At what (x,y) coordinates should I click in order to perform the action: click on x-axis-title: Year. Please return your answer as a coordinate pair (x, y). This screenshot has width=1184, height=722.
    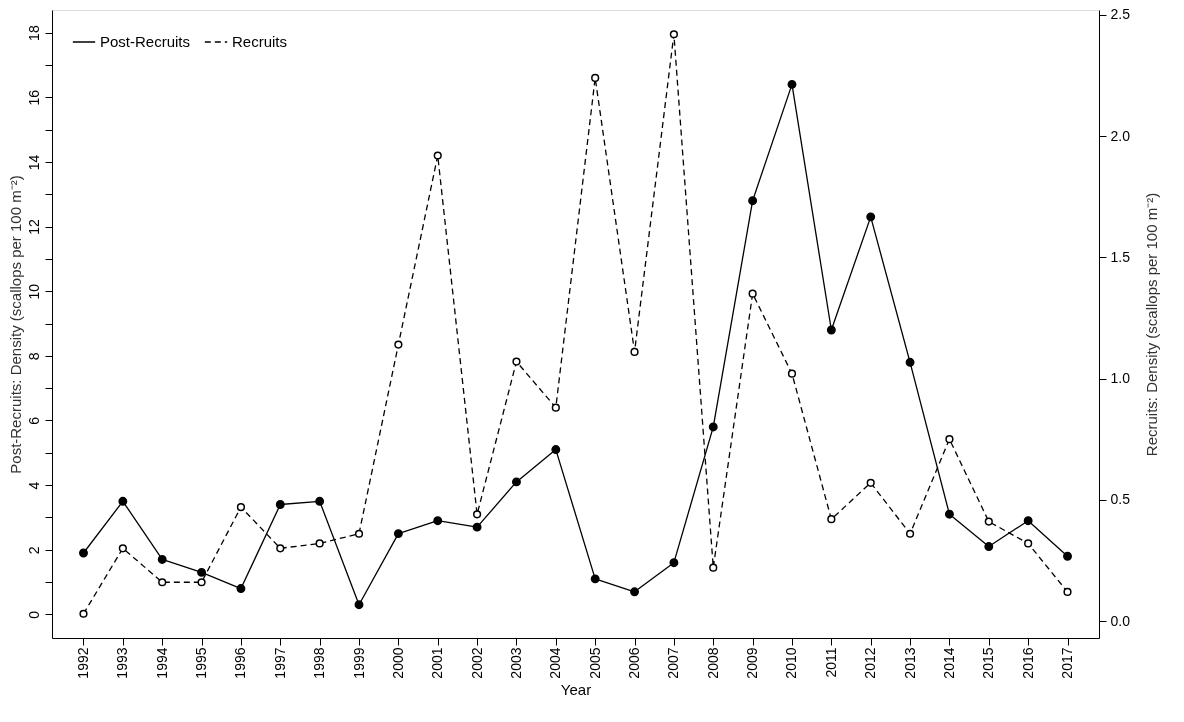
    Looking at the image, I should click on (576, 689).